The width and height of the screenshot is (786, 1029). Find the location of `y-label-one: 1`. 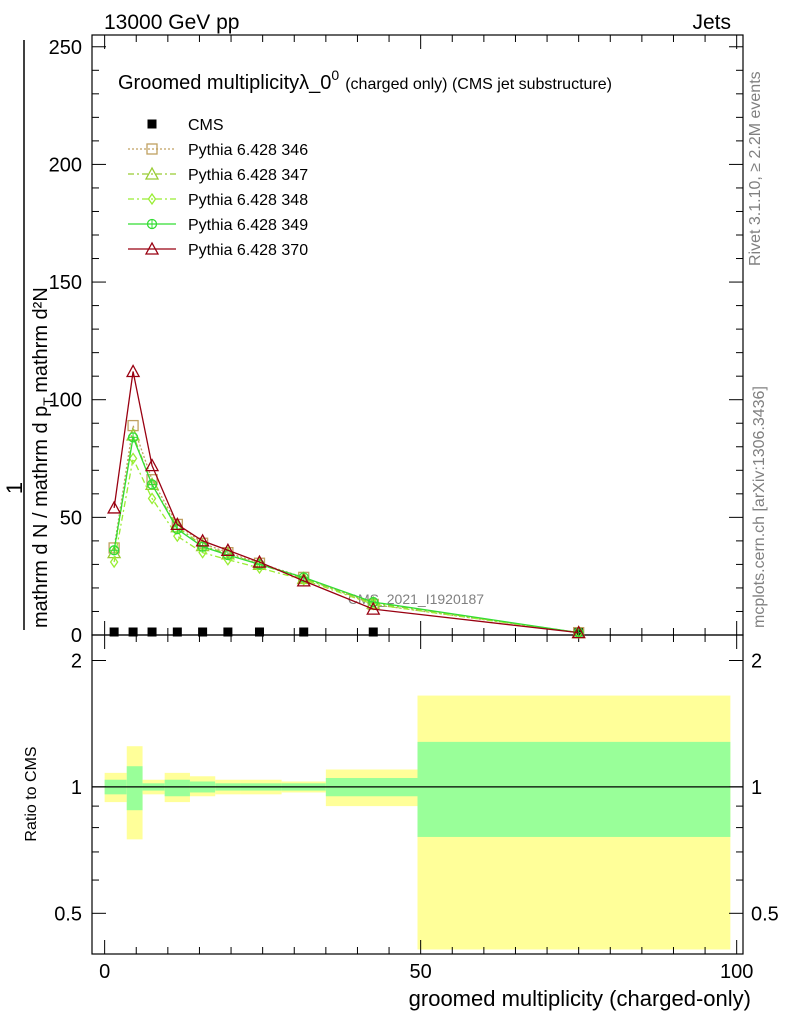

y-label-one: 1 is located at coordinates (14, 488).